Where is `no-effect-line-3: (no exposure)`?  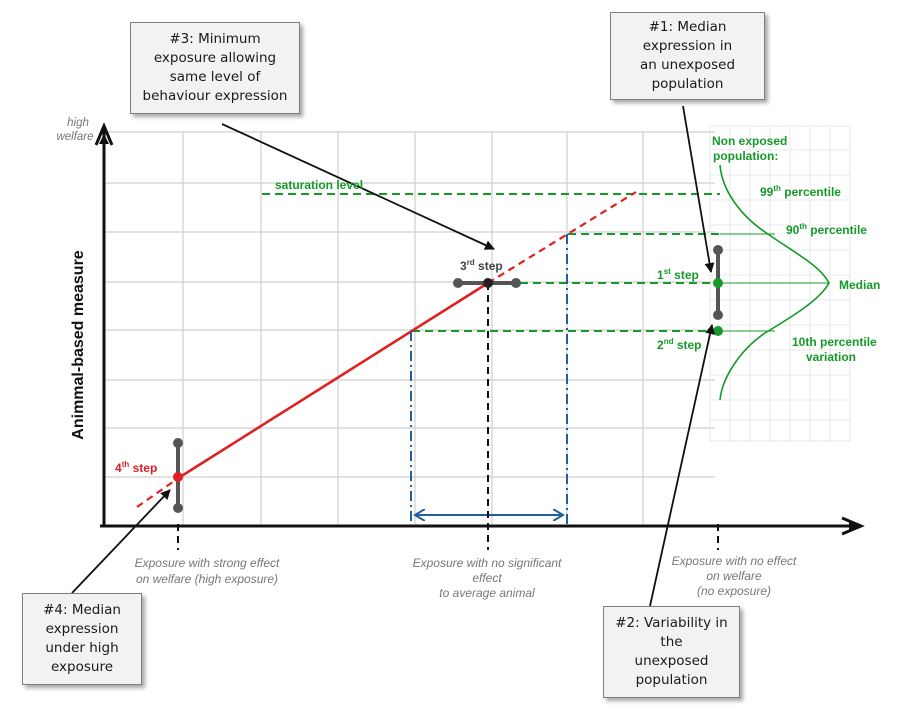 no-effect-line-3: (no exposure) is located at coordinates (734, 591).